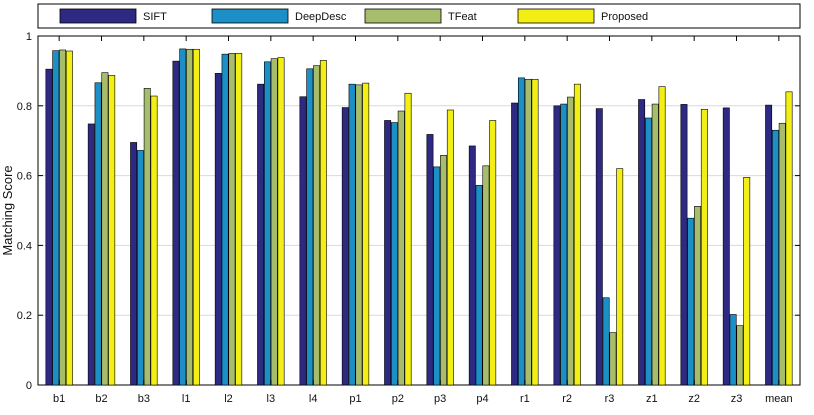  I want to click on y-tick-label: 0.2, so click(24, 316).